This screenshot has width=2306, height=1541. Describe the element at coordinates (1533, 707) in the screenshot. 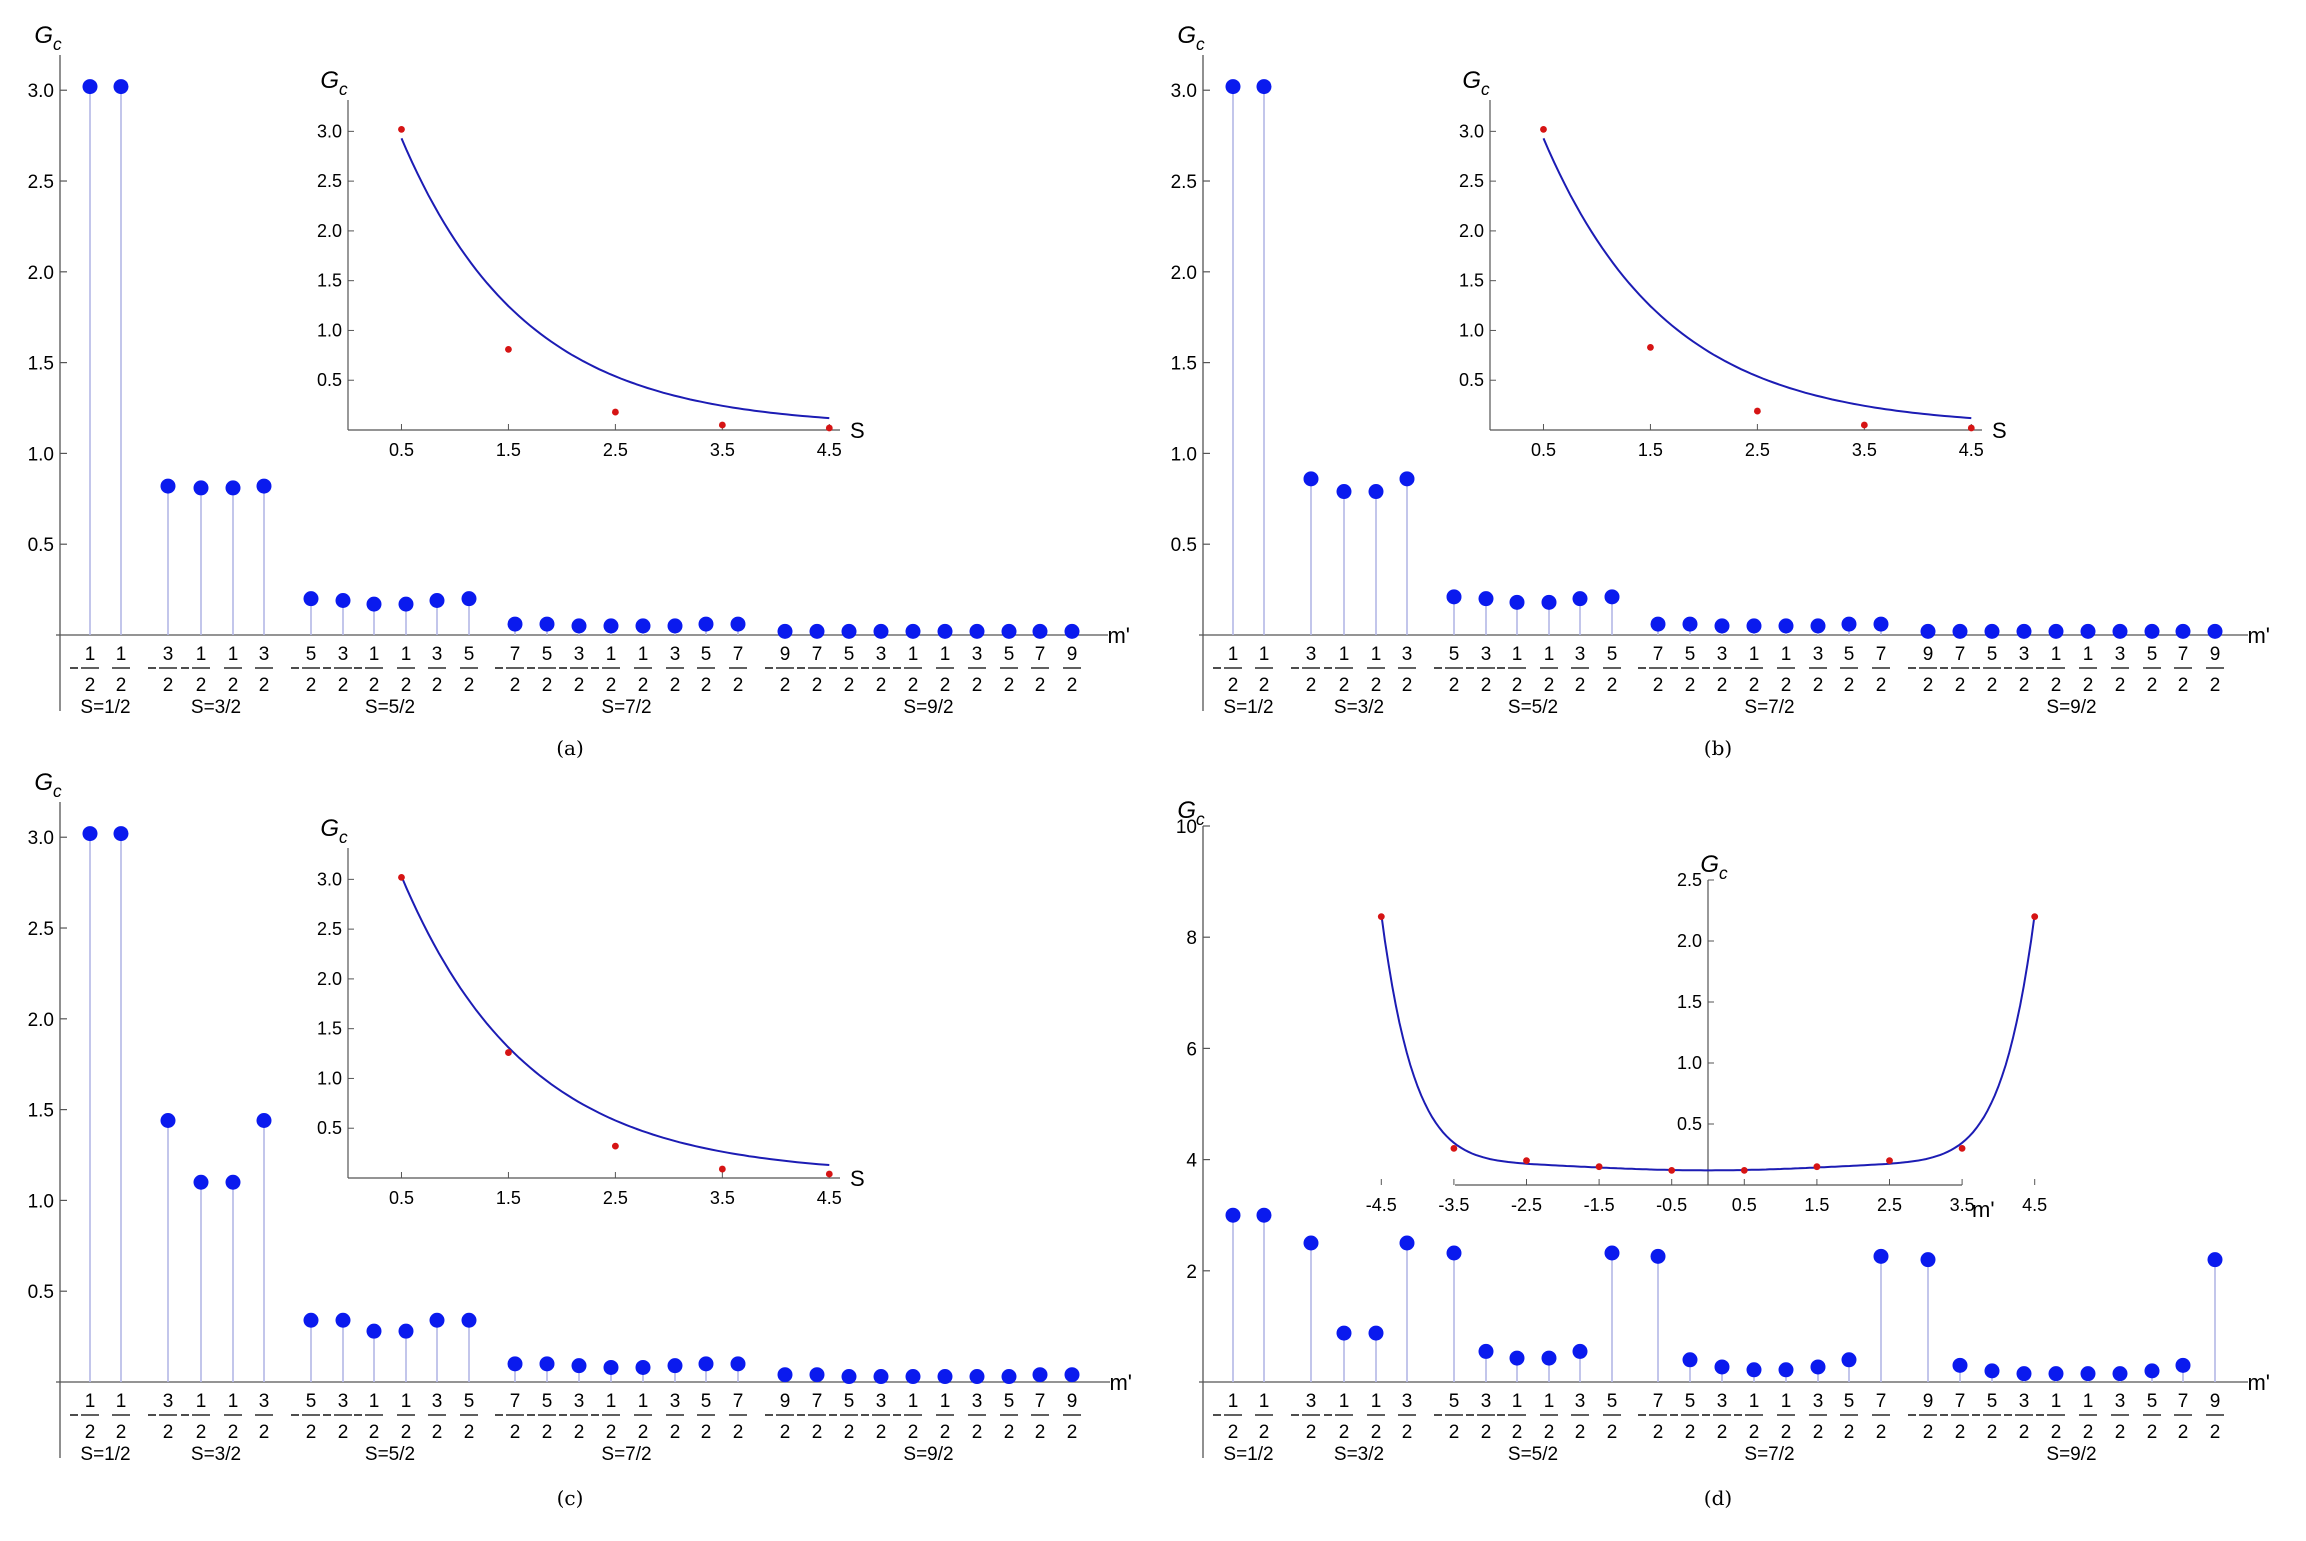

I see `group-label: S=5/2` at that location.